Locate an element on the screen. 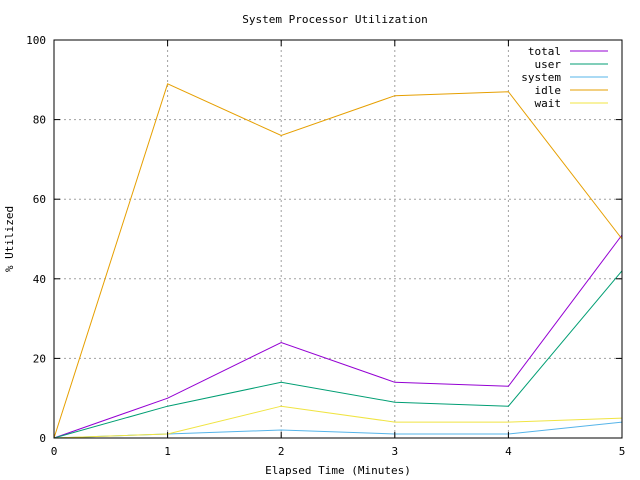  legend-label-idle: idle is located at coordinates (548, 90).